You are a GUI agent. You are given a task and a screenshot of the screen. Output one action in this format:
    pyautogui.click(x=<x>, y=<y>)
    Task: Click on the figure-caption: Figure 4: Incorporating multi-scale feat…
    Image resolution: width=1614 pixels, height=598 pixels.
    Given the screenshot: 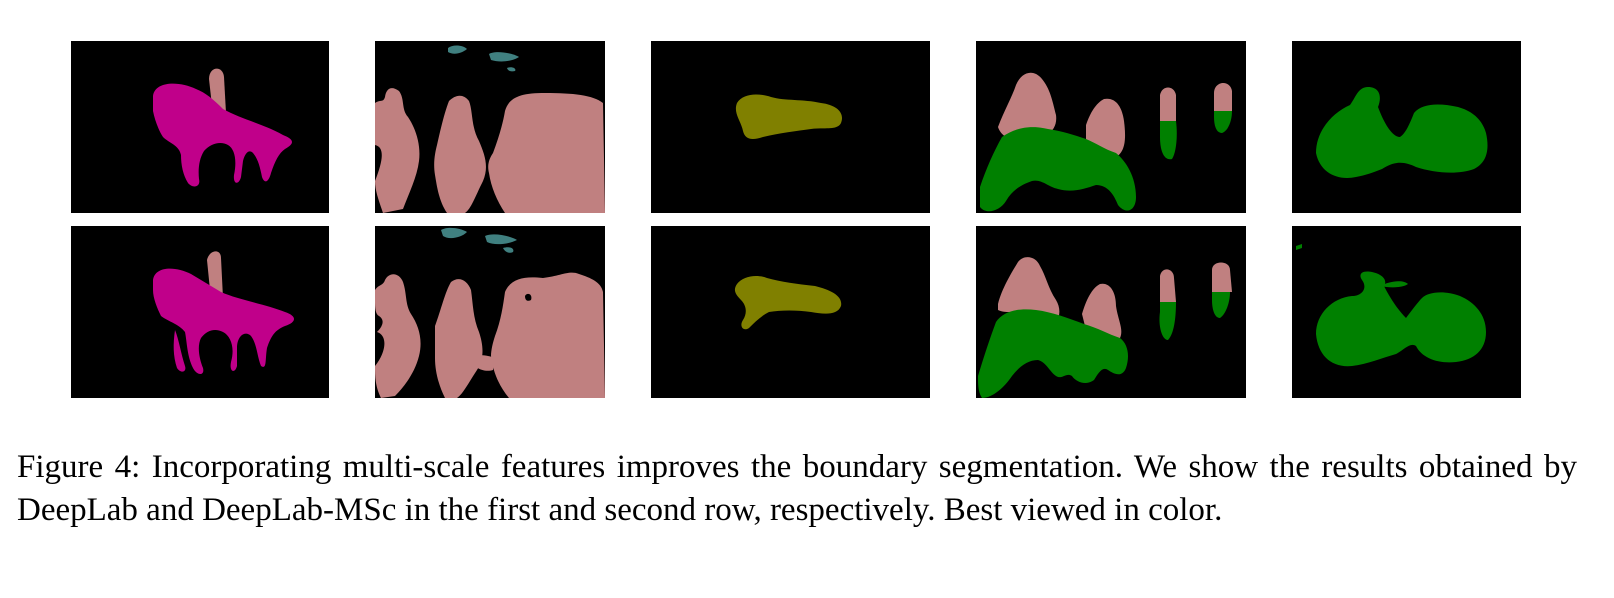 What is the action you would take?
    pyautogui.click(x=797, y=488)
    